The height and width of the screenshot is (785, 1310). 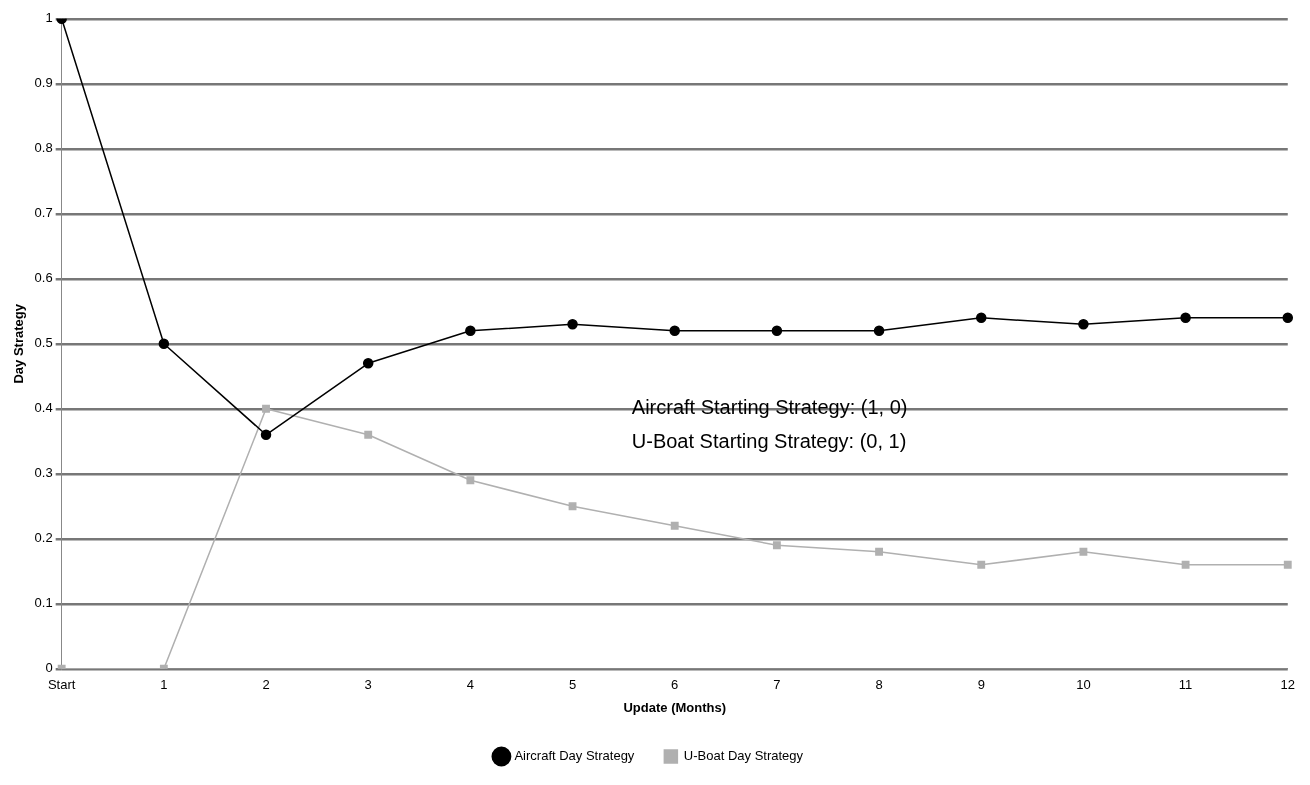 What do you see at coordinates (49, 668) in the screenshot?
I see `y-tick-label: 0` at bounding box center [49, 668].